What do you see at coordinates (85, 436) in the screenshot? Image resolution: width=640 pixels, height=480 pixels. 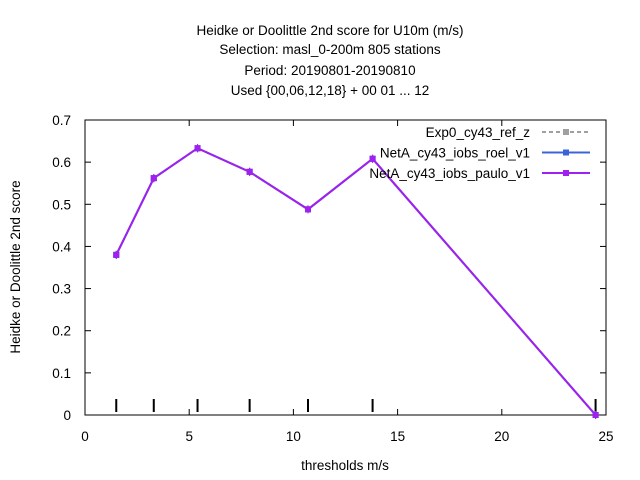 I see `x-tick-label: 0` at bounding box center [85, 436].